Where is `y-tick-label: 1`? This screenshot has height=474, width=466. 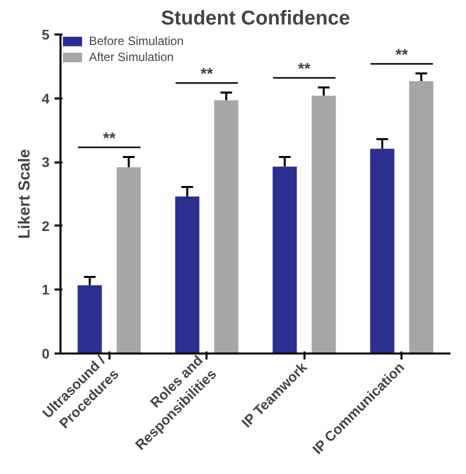
y-tick-label: 1 is located at coordinates (46, 290).